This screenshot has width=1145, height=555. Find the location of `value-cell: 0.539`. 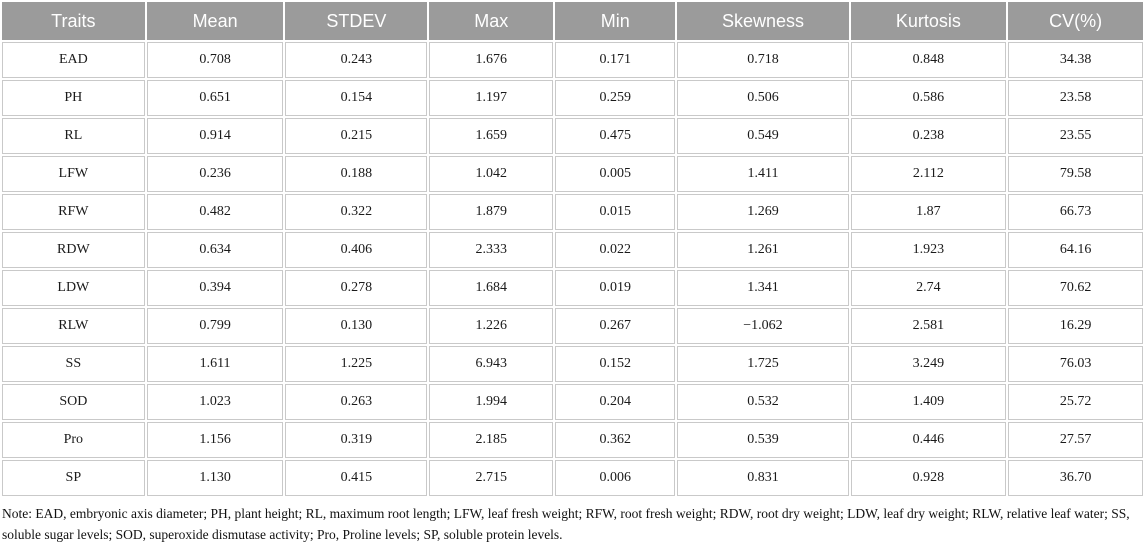

value-cell: 0.539 is located at coordinates (763, 440).